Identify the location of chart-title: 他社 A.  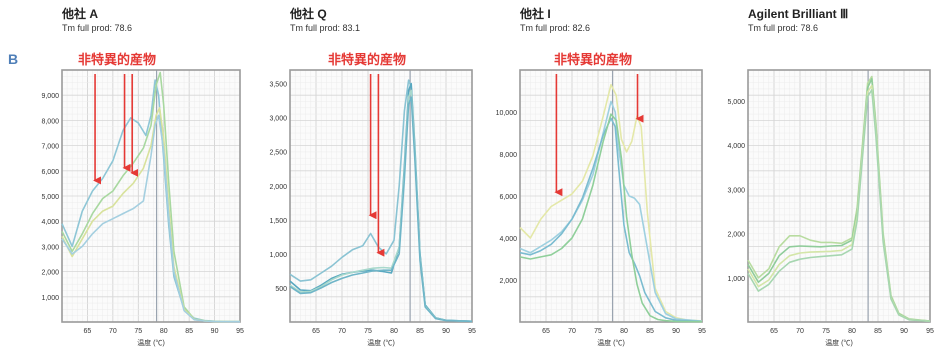
(79, 13).